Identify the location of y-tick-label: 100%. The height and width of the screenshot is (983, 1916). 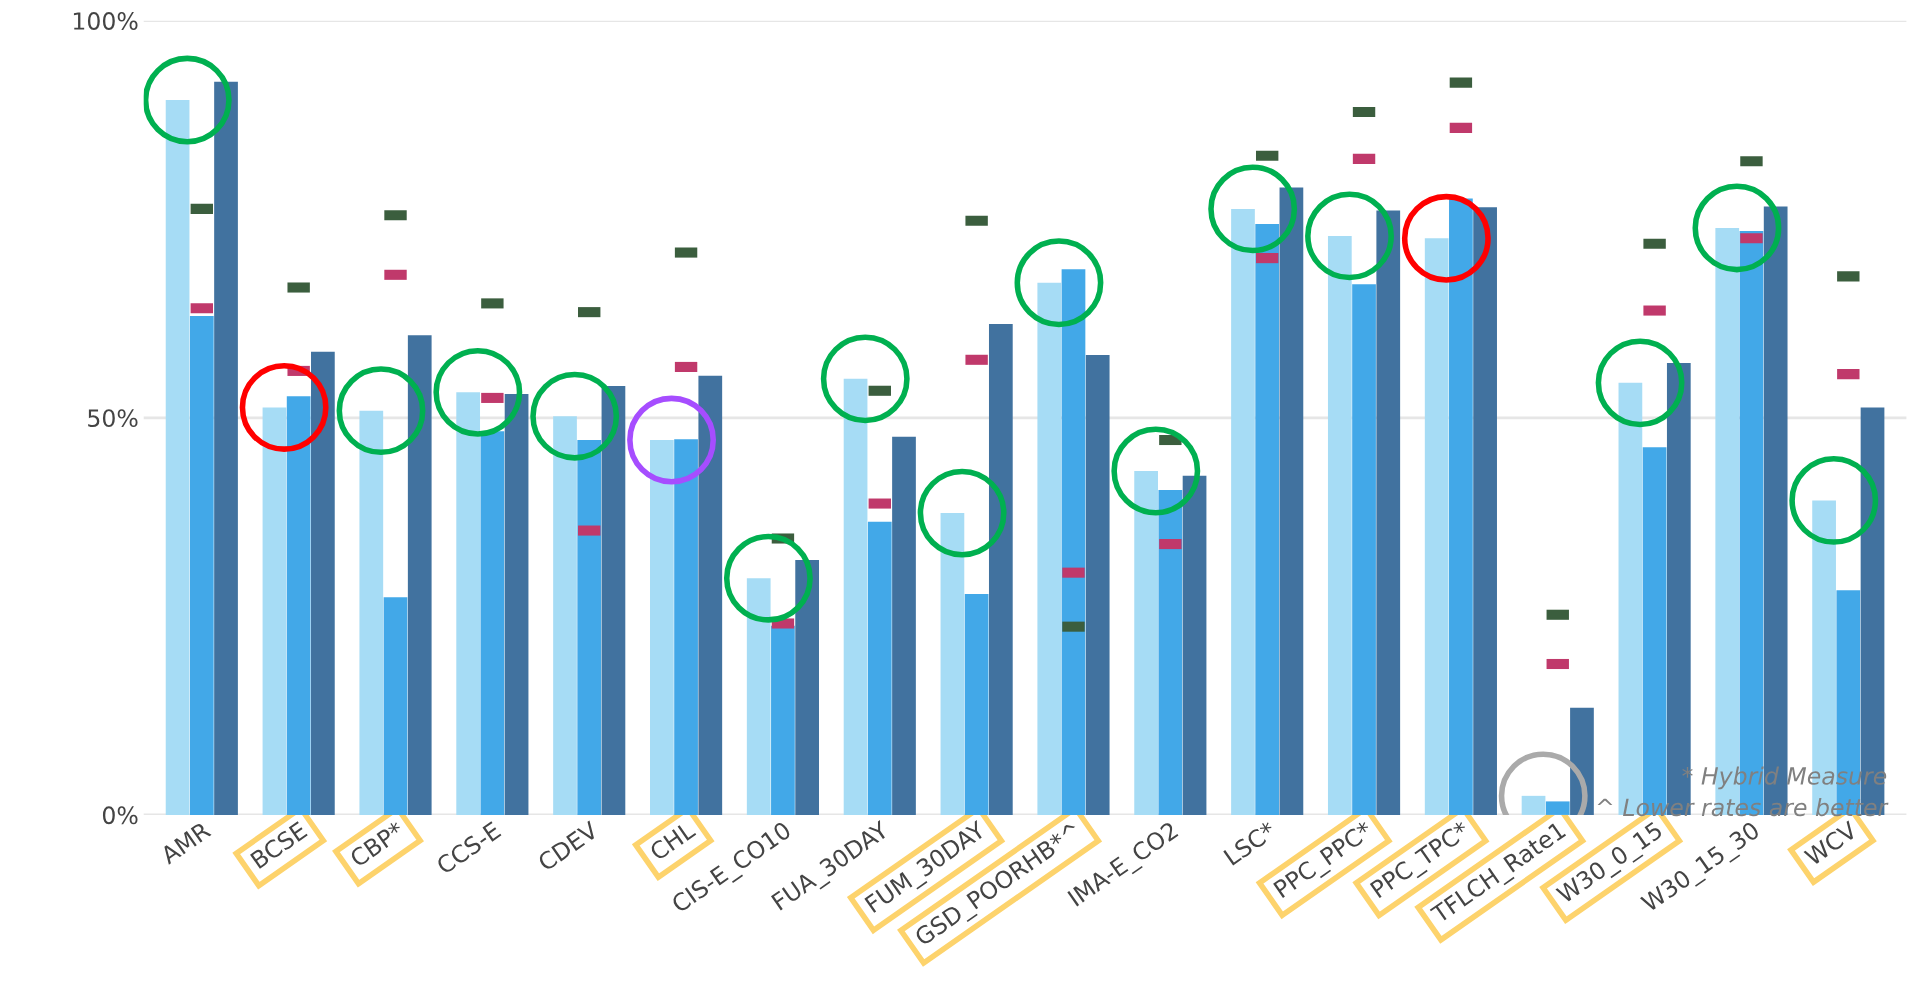
(105, 21).